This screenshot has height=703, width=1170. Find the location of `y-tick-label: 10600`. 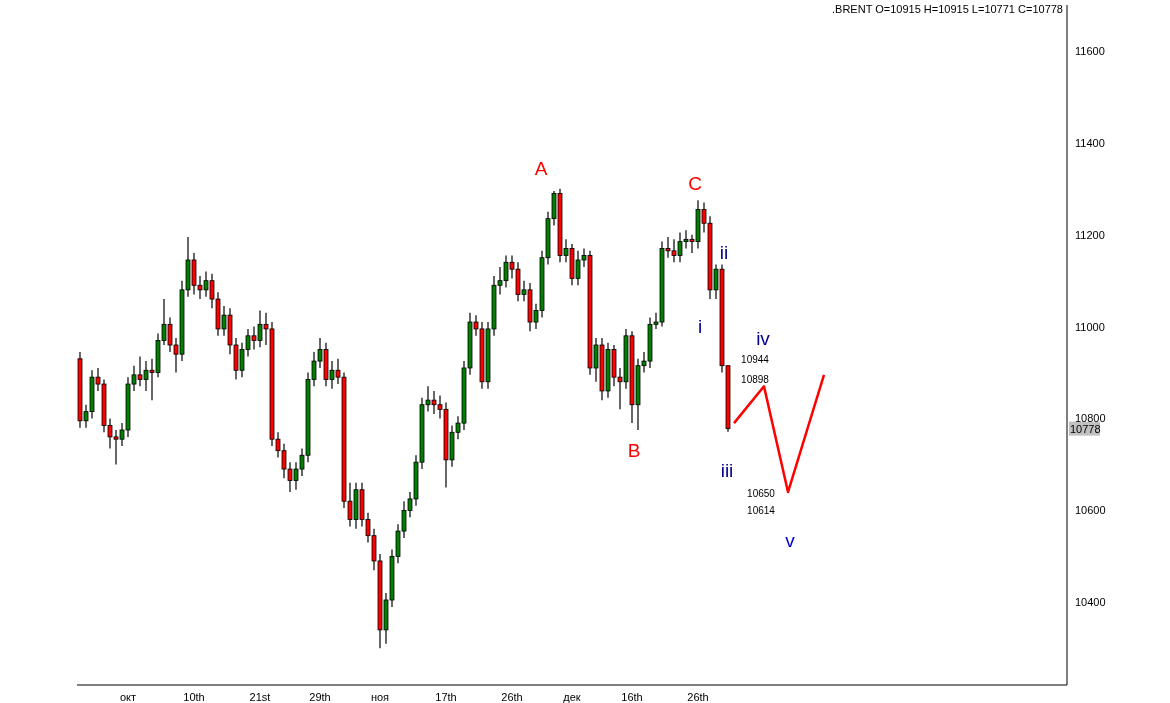

y-tick-label: 10600 is located at coordinates (1090, 510).